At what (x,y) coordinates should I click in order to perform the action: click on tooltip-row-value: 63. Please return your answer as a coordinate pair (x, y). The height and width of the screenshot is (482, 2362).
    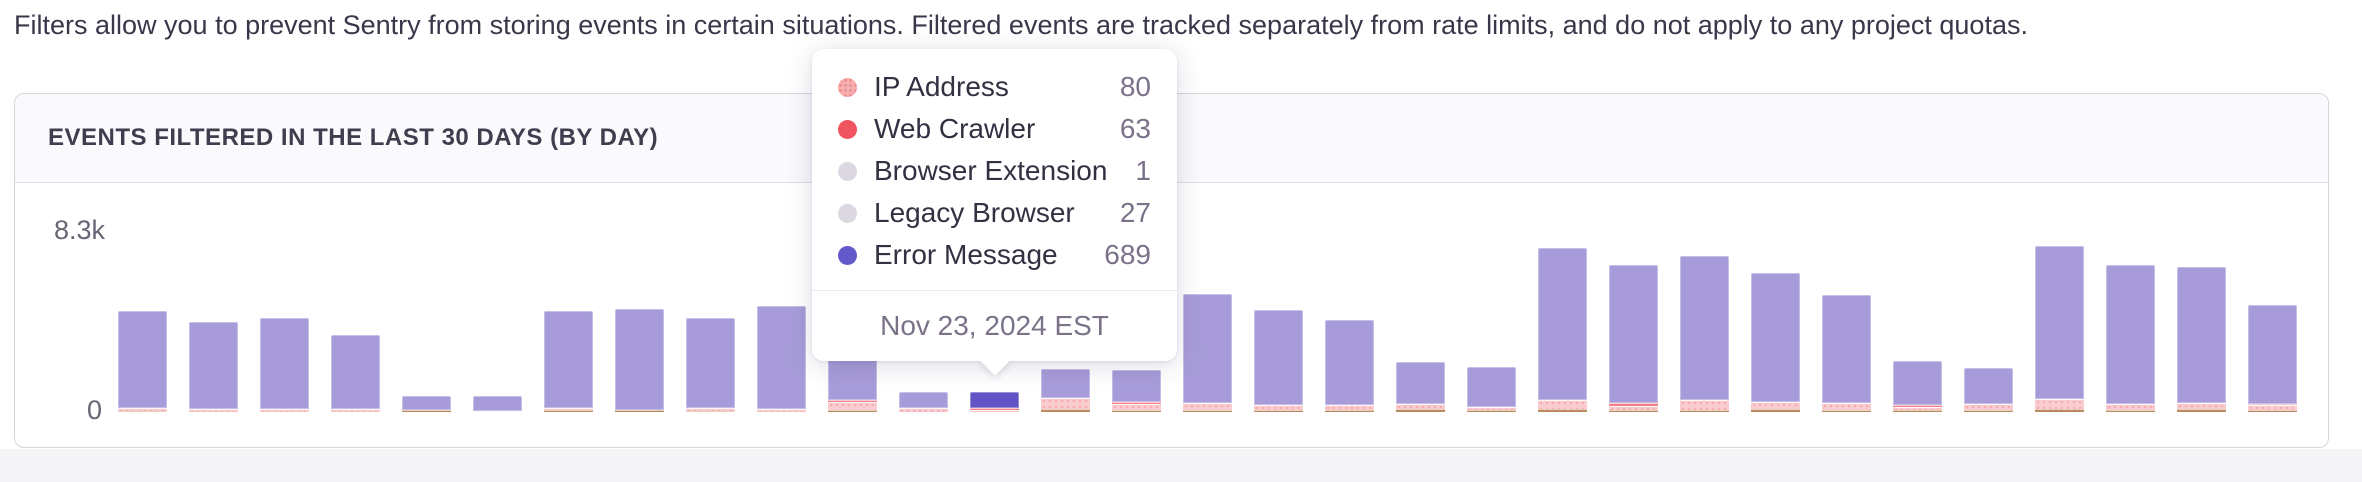
    Looking at the image, I should click on (1135, 128).